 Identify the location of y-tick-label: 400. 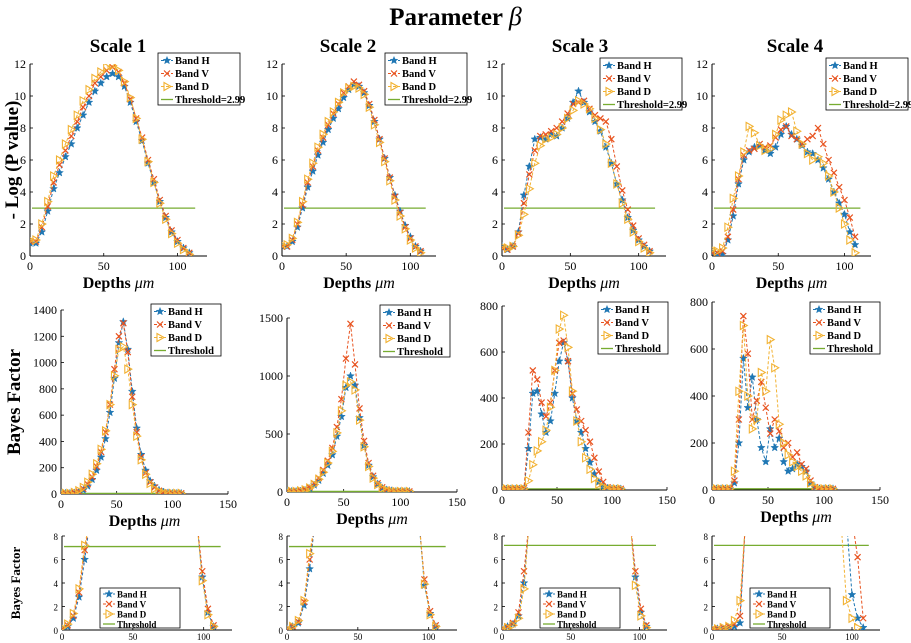
(699, 396).